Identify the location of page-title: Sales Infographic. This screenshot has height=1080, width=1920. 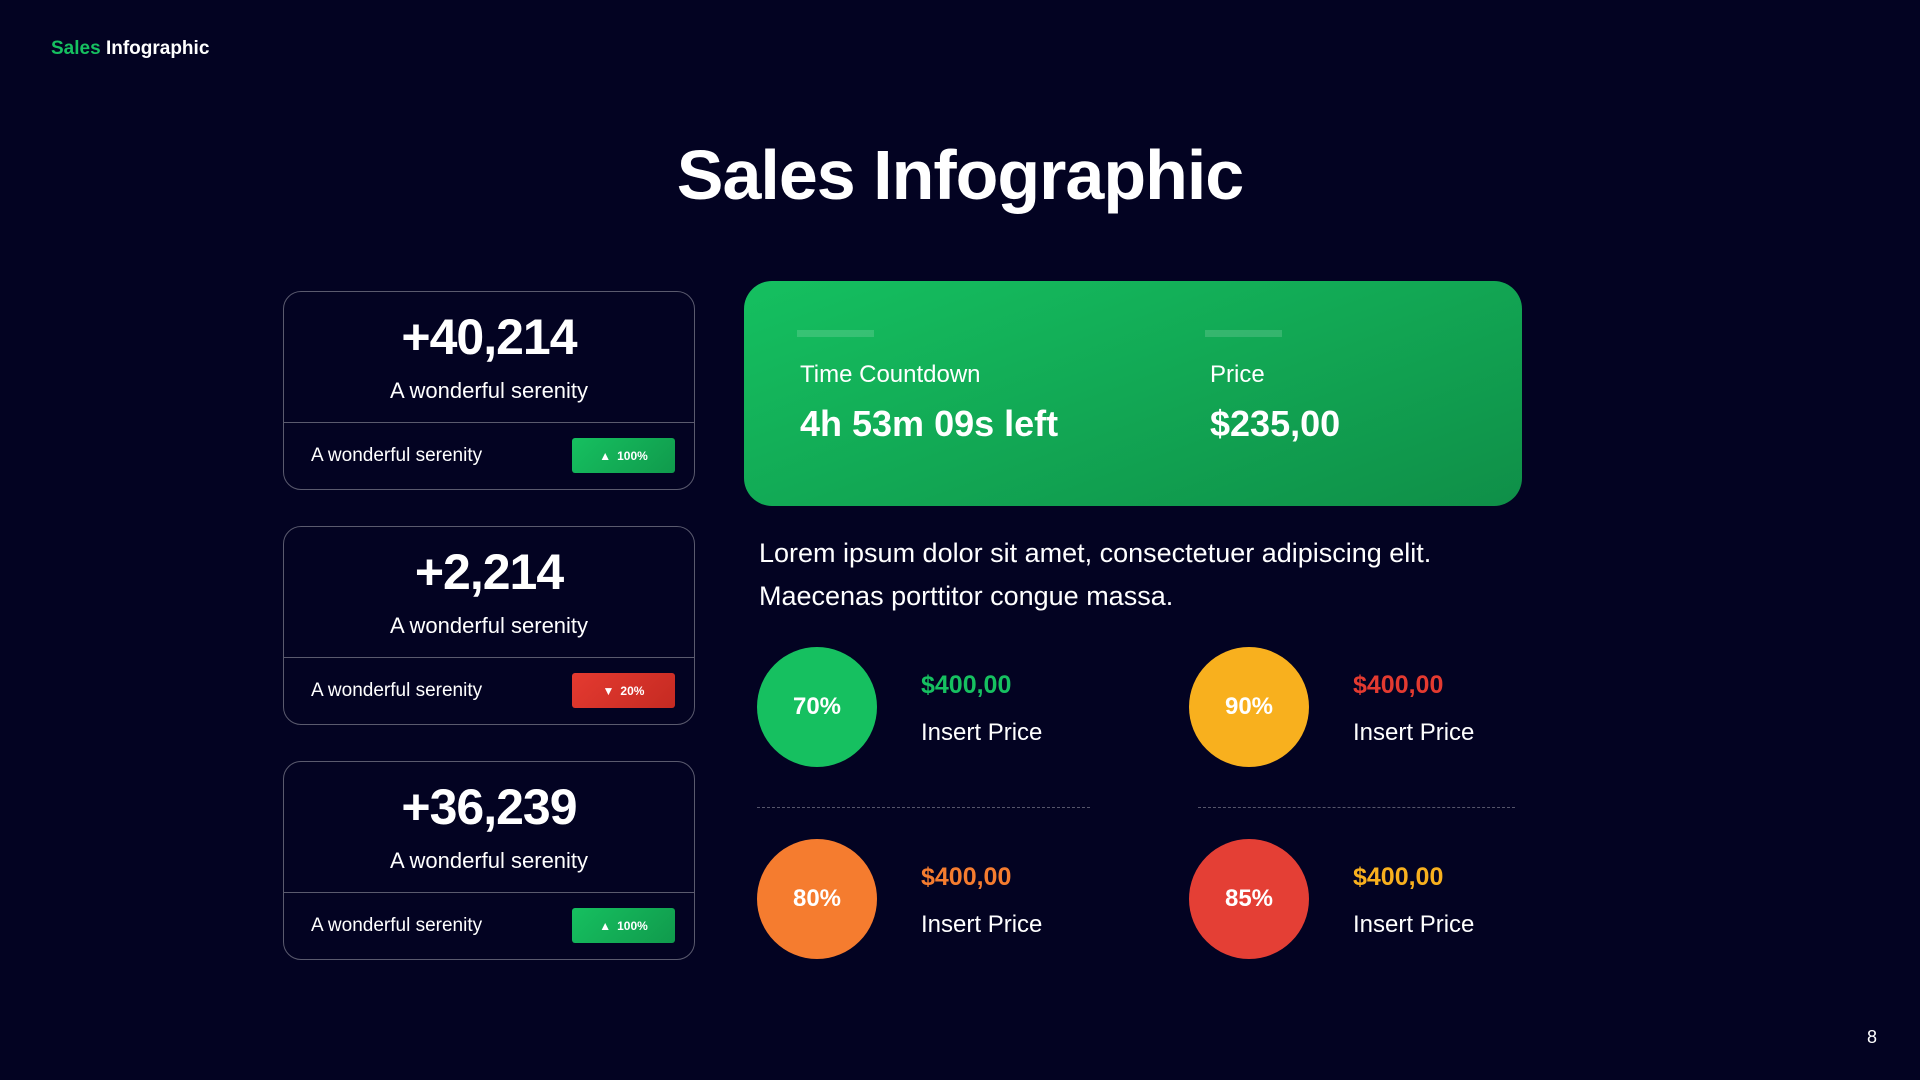
(960, 175).